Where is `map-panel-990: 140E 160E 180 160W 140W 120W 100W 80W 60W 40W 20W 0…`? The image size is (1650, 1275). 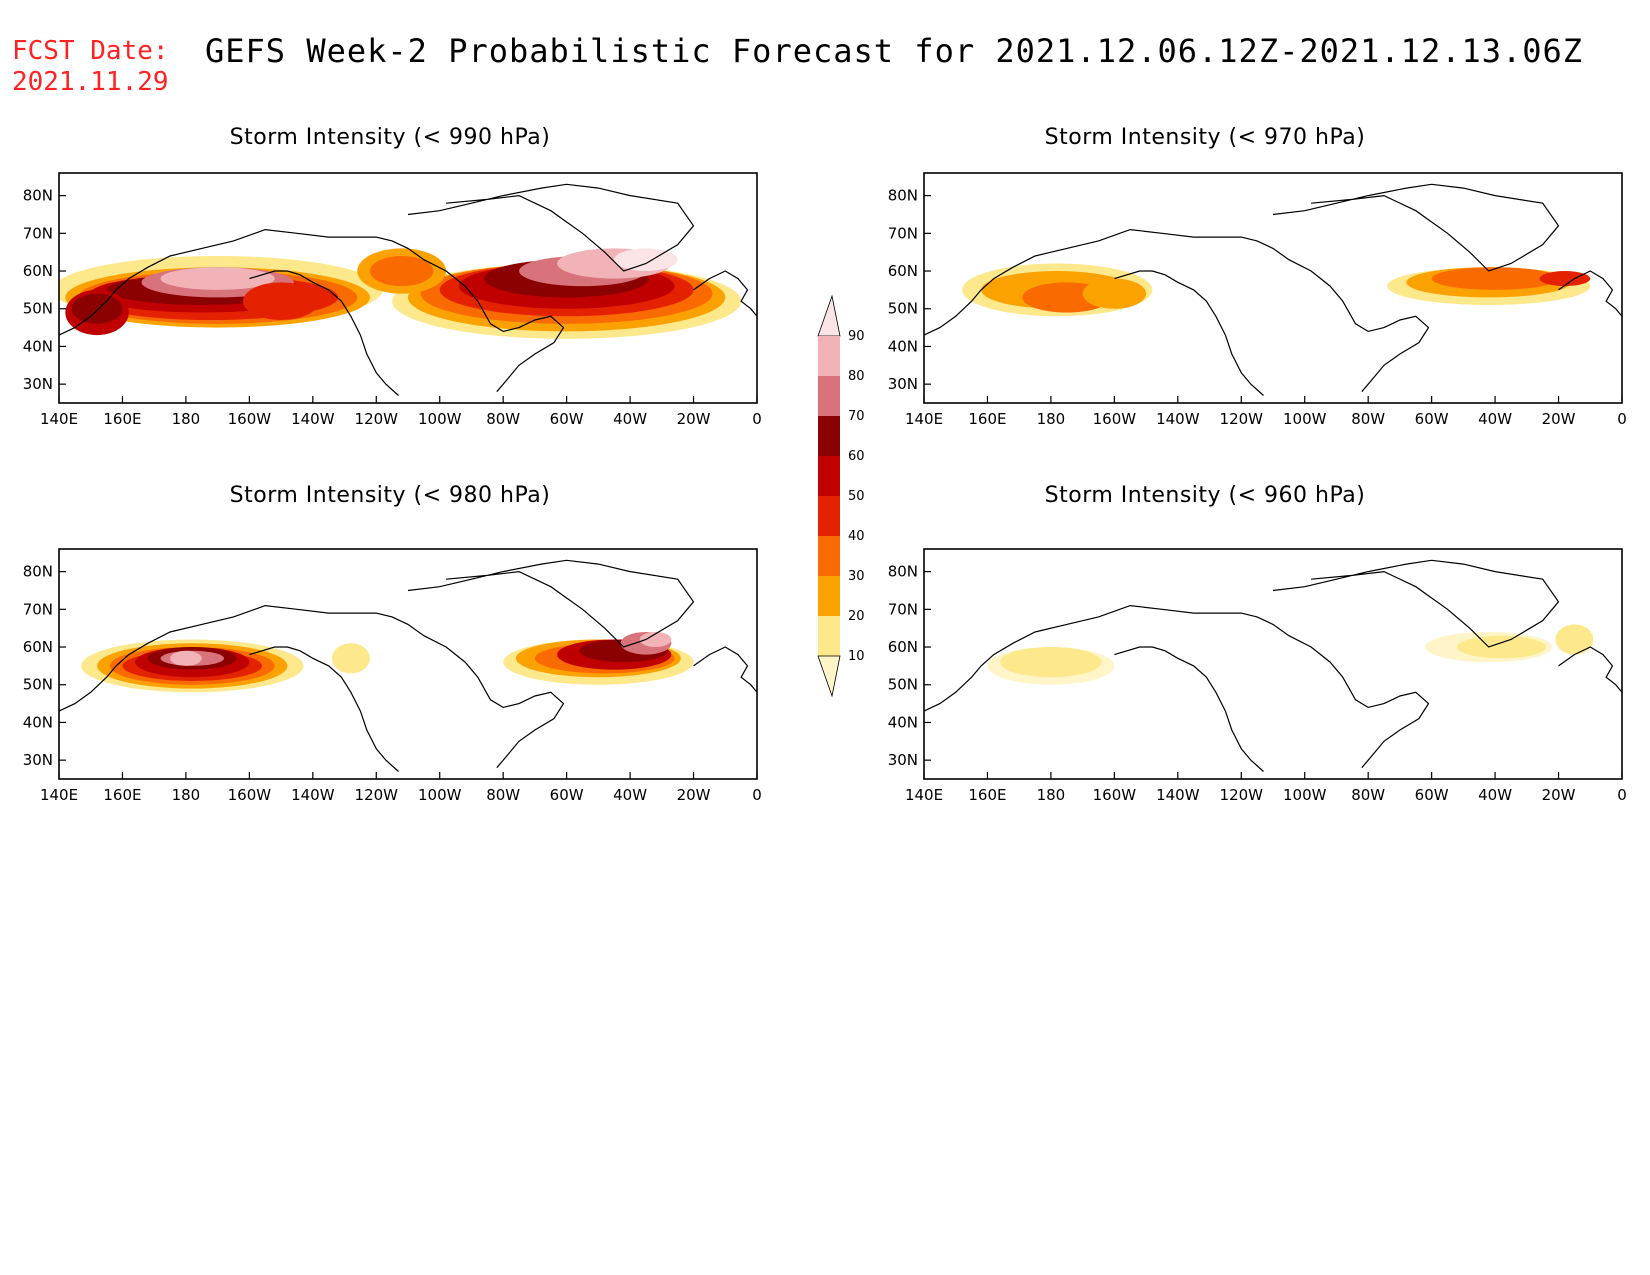
map-panel-990: 140E 160E 180 160W 140W 120W 100W 80W 60W 40W 20W 0… is located at coordinates (392, 300).